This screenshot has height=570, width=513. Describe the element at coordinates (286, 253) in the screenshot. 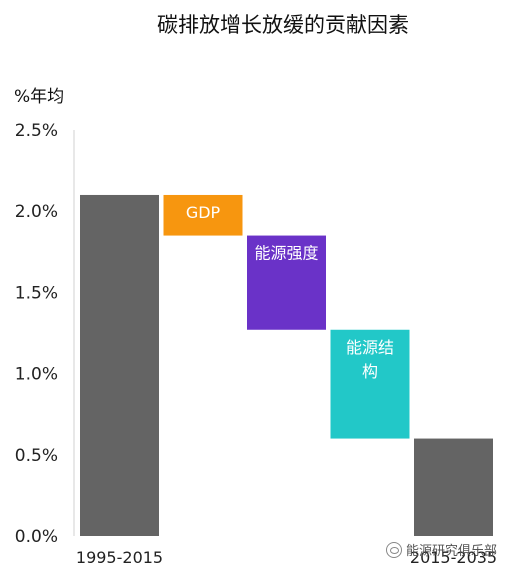

I see `bar-label: 能源强度` at that location.